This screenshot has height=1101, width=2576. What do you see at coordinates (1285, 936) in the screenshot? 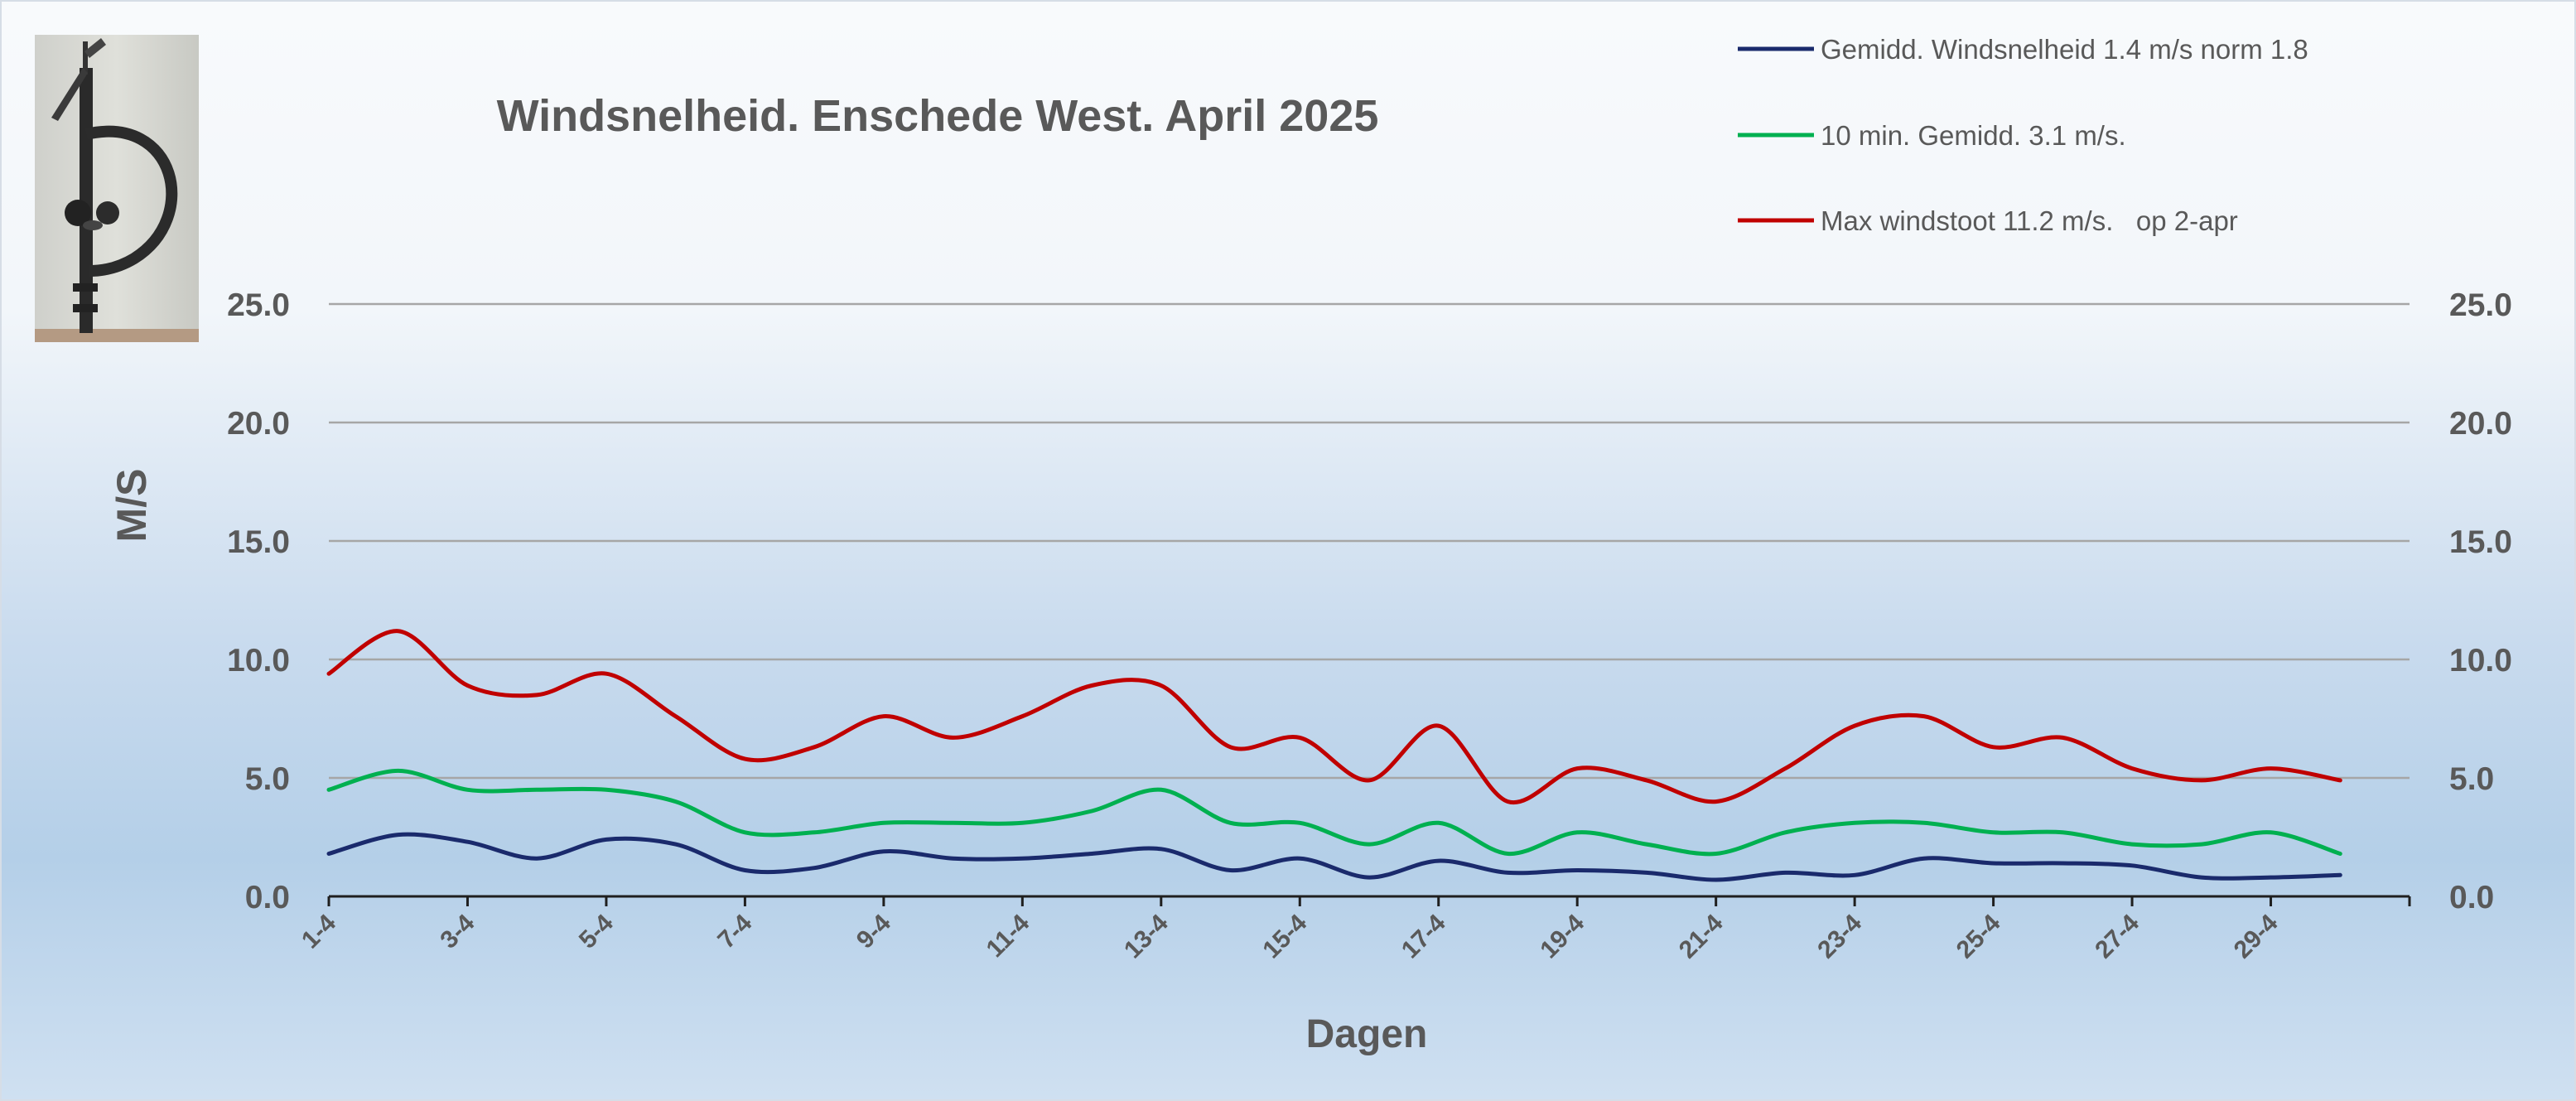
I see `x-tick-label: 15-4` at bounding box center [1285, 936].